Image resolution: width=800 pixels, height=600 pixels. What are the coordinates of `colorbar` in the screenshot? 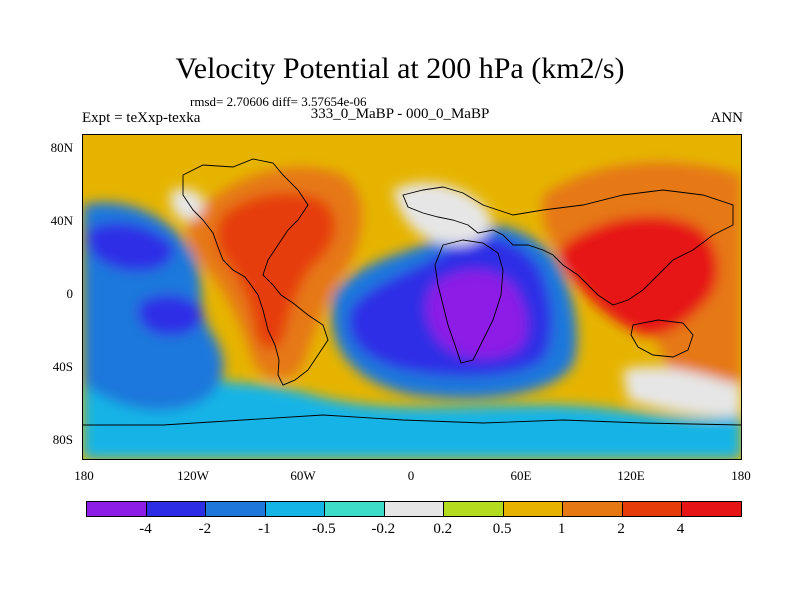 It's located at (414, 509).